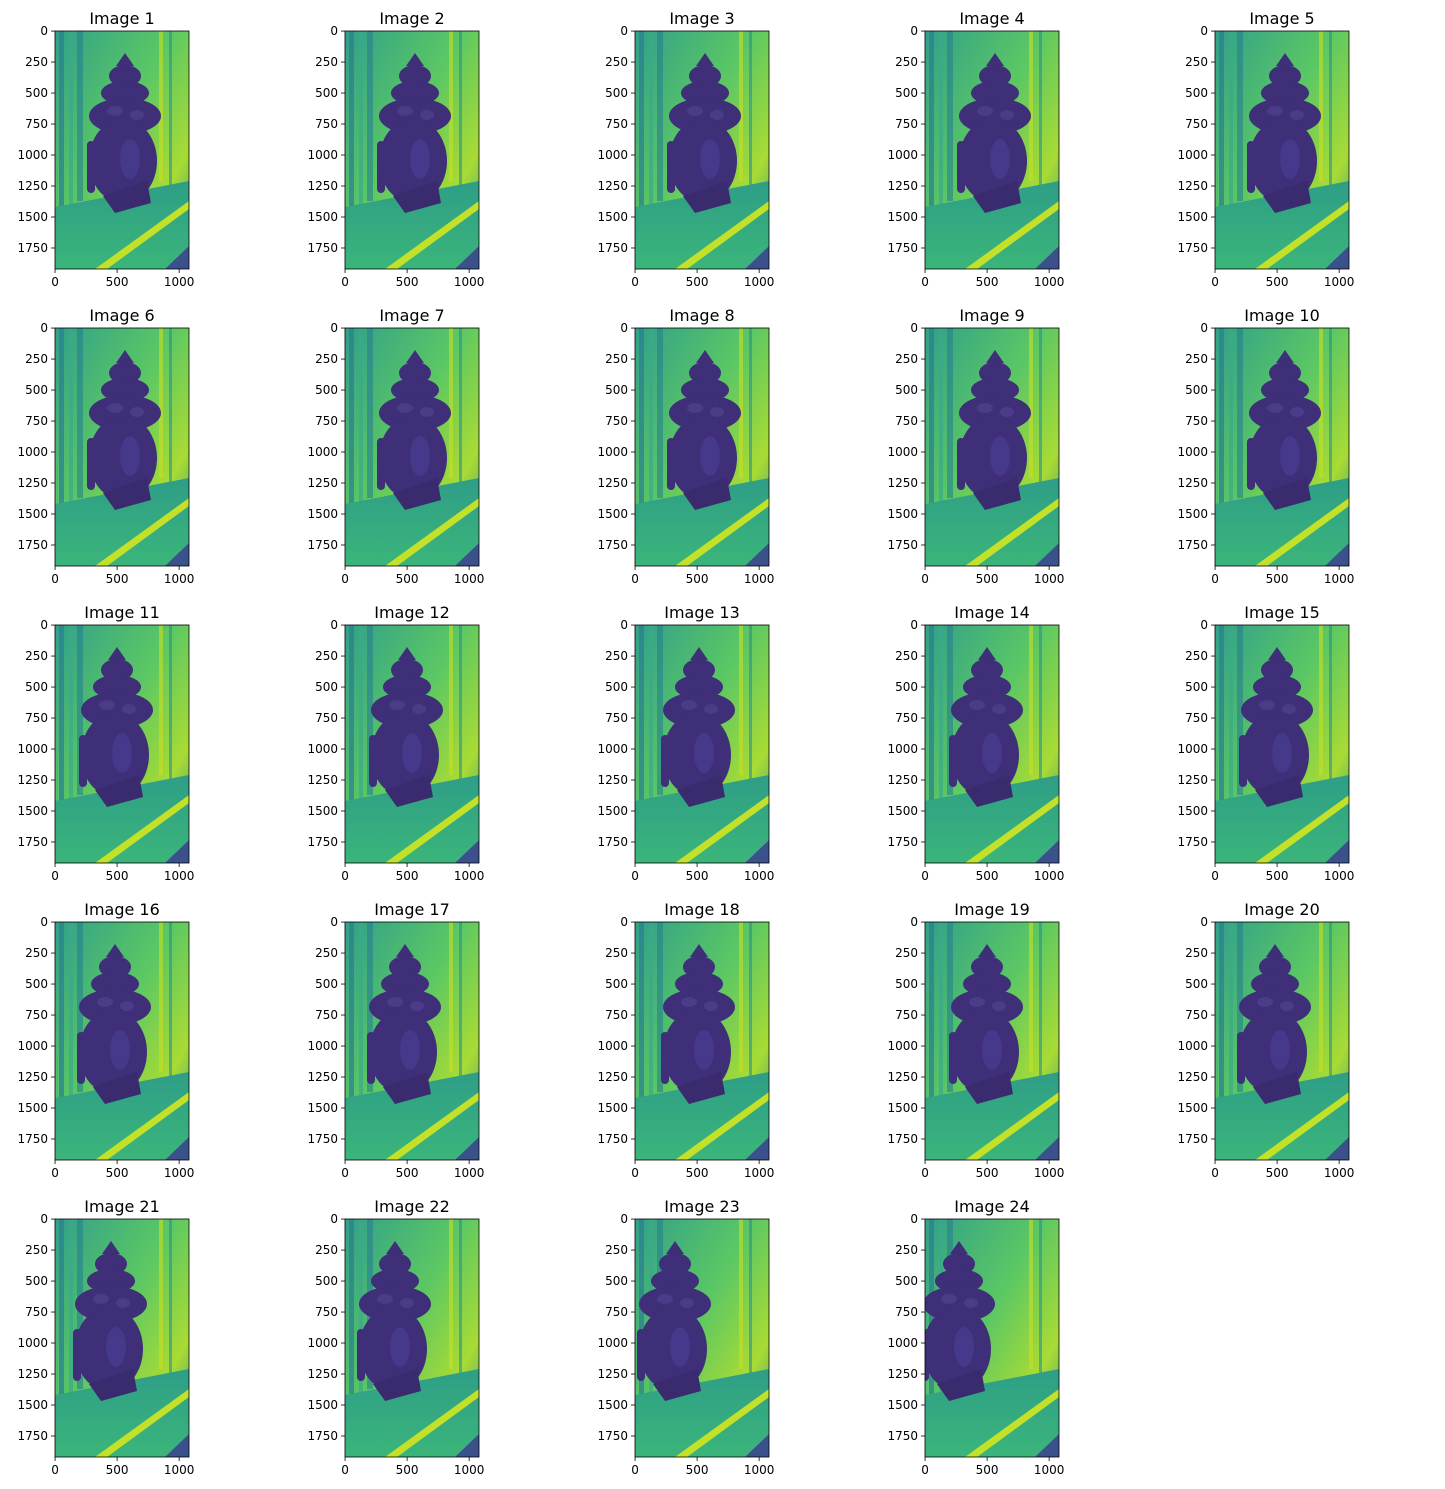 The height and width of the screenshot is (1489, 1445). I want to click on subplot-title: Image 16, so click(122, 909).